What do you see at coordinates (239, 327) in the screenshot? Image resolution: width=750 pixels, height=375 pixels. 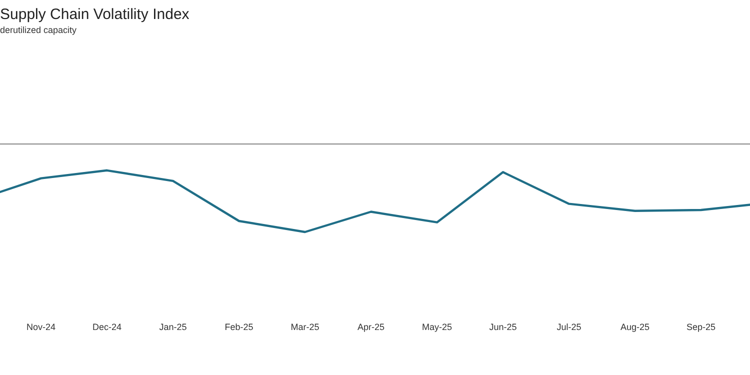 I see `x-tick-label: Feb-25` at bounding box center [239, 327].